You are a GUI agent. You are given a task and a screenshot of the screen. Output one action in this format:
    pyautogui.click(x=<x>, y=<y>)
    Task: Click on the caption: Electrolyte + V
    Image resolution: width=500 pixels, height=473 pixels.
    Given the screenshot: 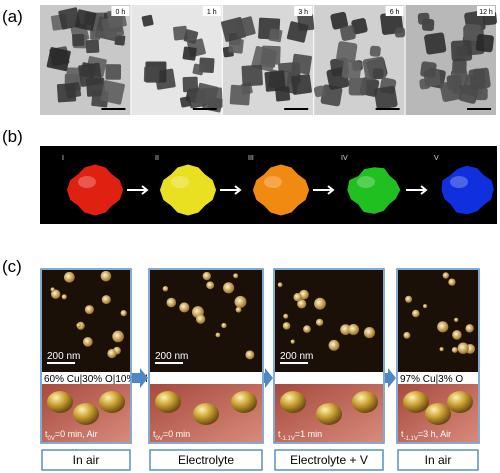 What is the action you would take?
    pyautogui.click(x=329, y=460)
    